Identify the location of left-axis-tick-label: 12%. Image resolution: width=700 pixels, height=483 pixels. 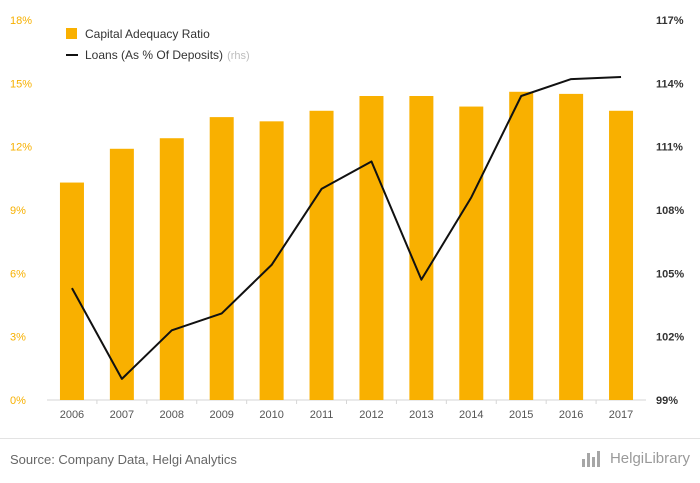
(21, 148).